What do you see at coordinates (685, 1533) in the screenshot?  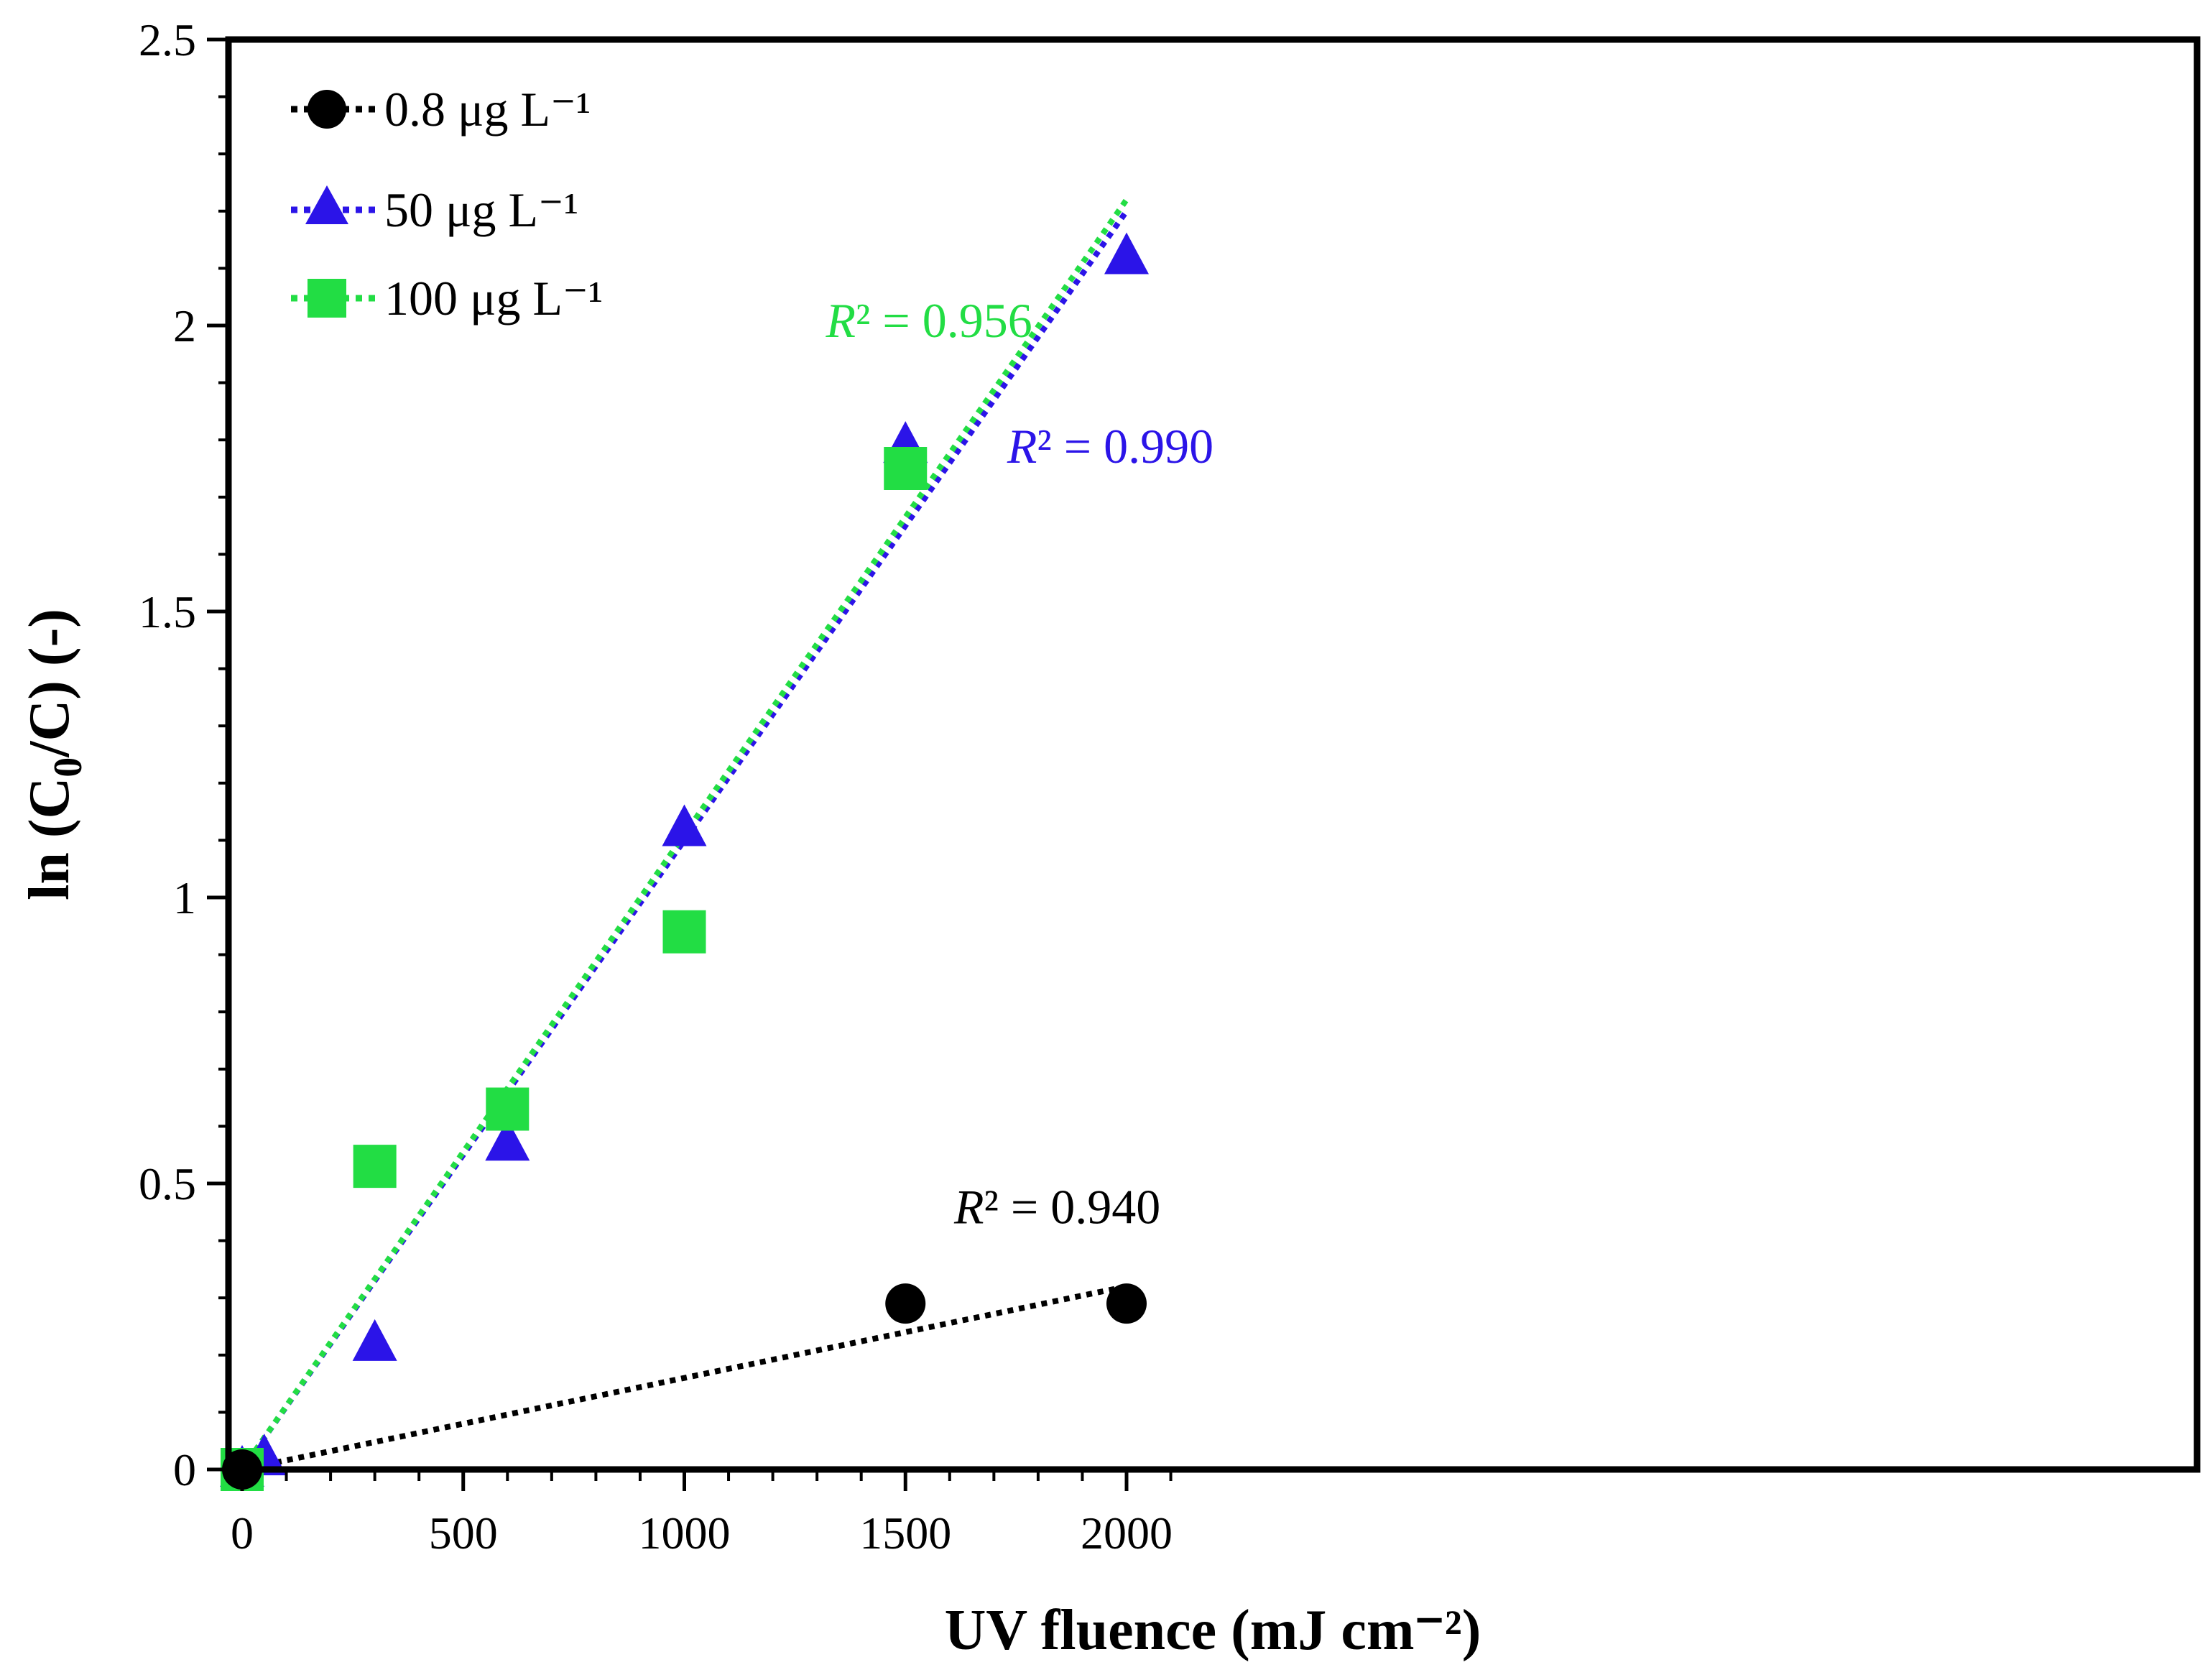 I see `x-tick-label: 1000` at bounding box center [685, 1533].